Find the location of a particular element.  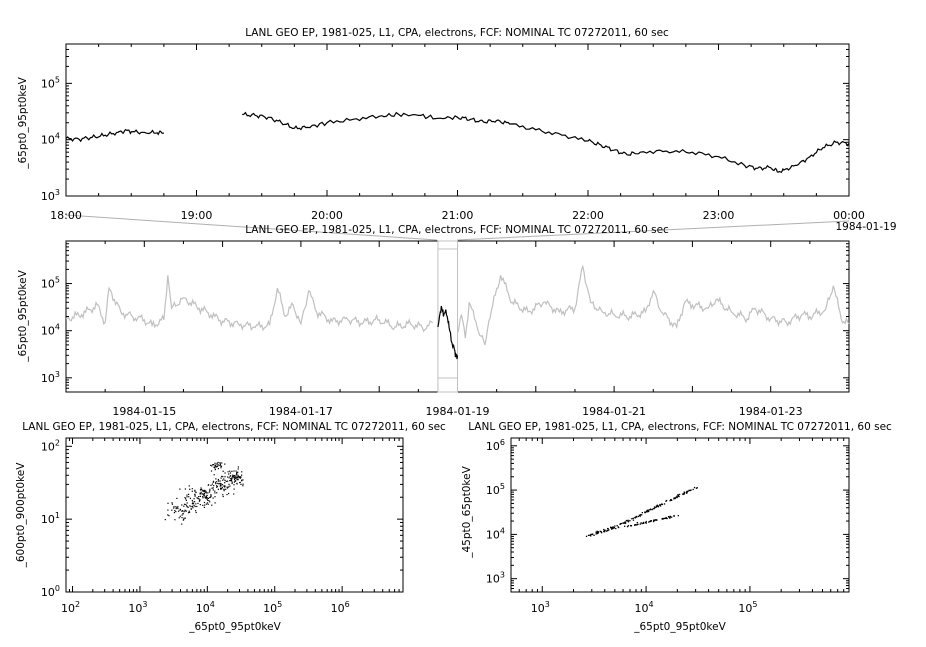

axes: 10³ 10⁴ 10⁵ 10⁶ 10³ 10⁴ 10⁵ is located at coordinates (668, 526).